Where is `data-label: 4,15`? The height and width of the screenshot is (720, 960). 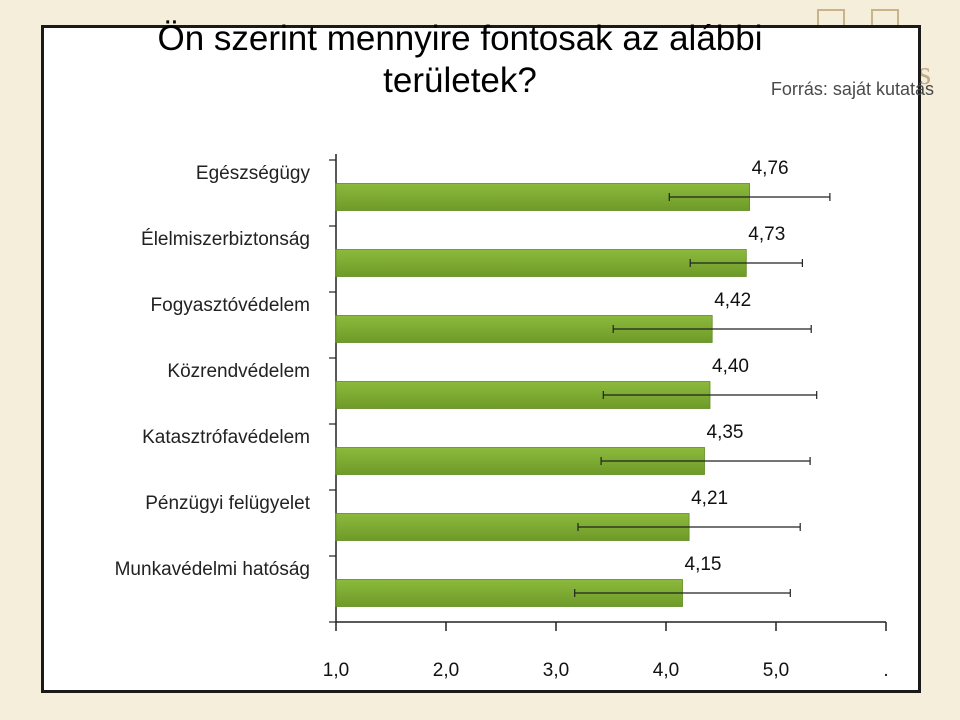 data-label: 4,15 is located at coordinates (703, 564).